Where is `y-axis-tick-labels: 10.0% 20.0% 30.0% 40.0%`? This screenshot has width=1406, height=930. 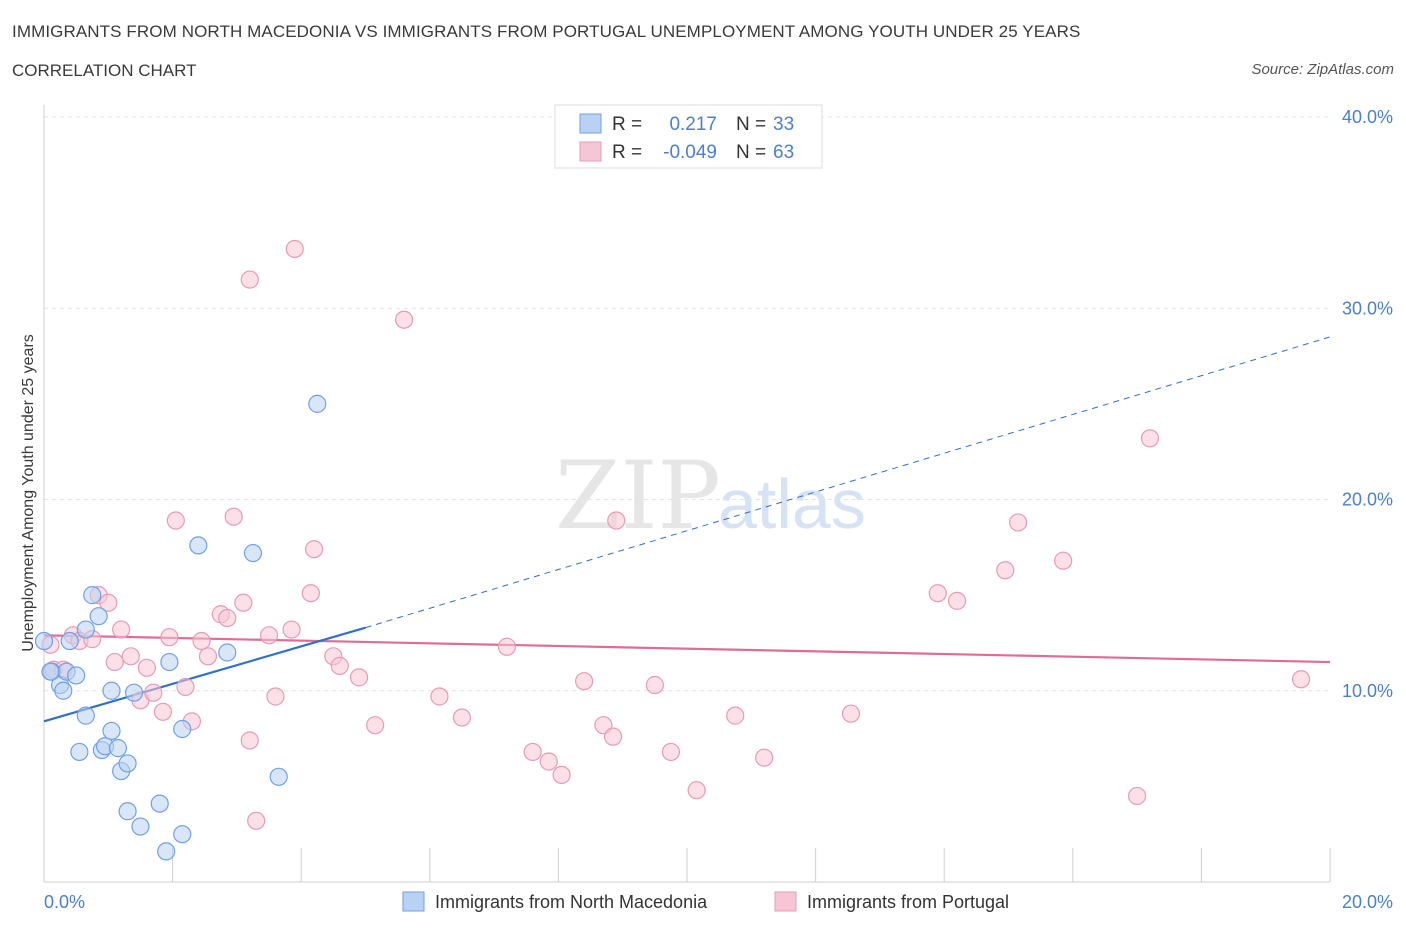
y-axis-tick-labels: 10.0% 20.0% 30.0% 40.0% is located at coordinates (1367, 404).